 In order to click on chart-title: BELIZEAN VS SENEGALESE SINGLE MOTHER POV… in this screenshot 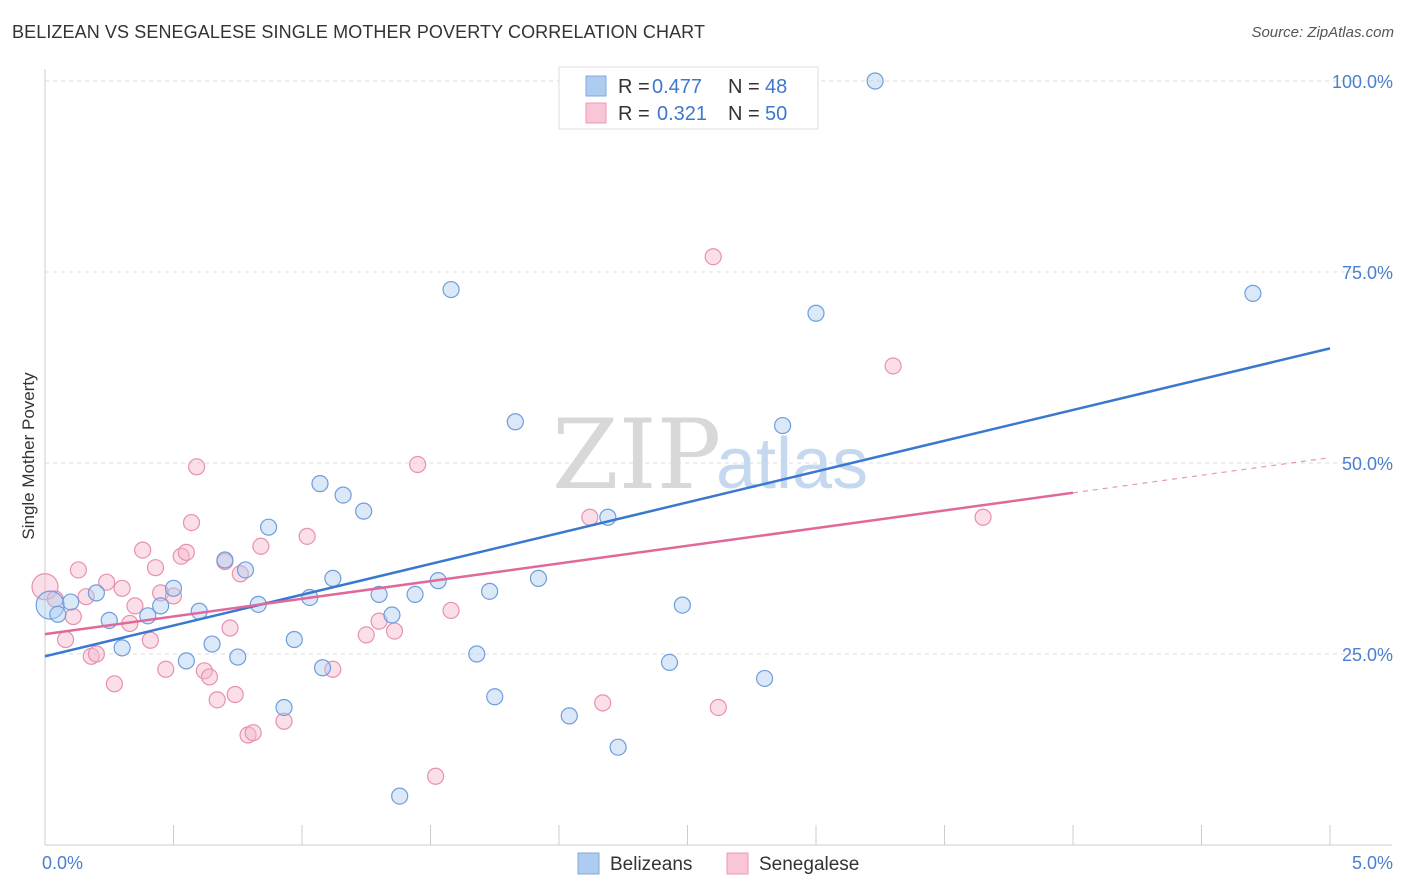, I will do `click(359, 32)`.